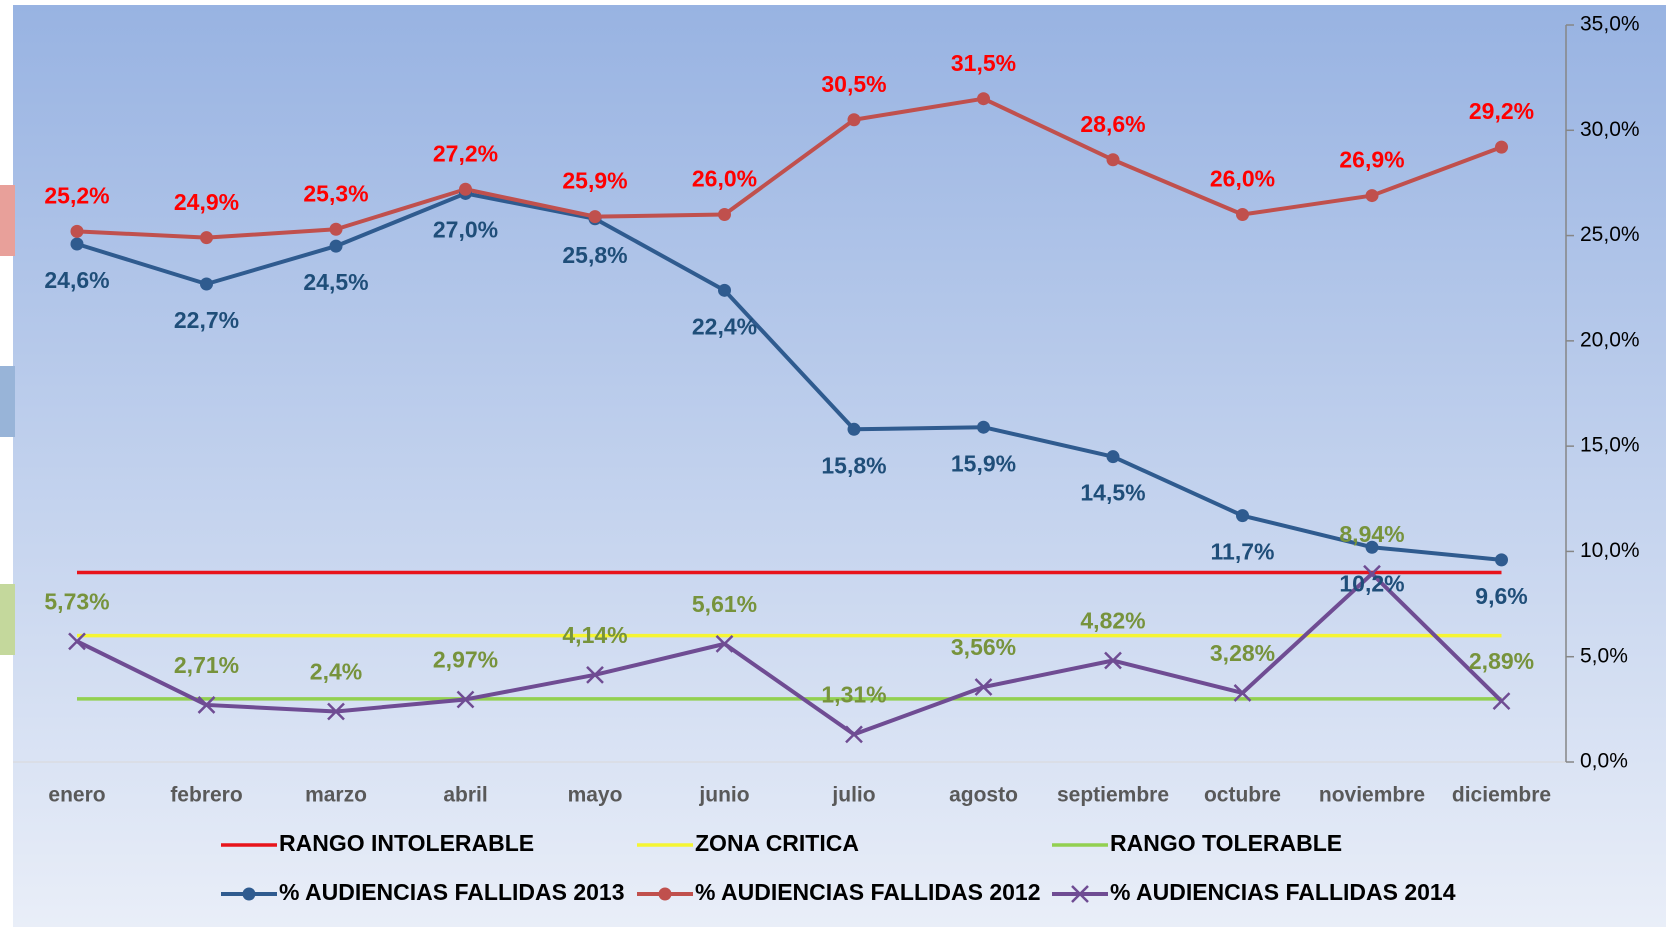  Describe the element at coordinates (452, 892) in the screenshot. I see `legend-label: % AUDIENCIAS FALLIDAS 2013` at that location.